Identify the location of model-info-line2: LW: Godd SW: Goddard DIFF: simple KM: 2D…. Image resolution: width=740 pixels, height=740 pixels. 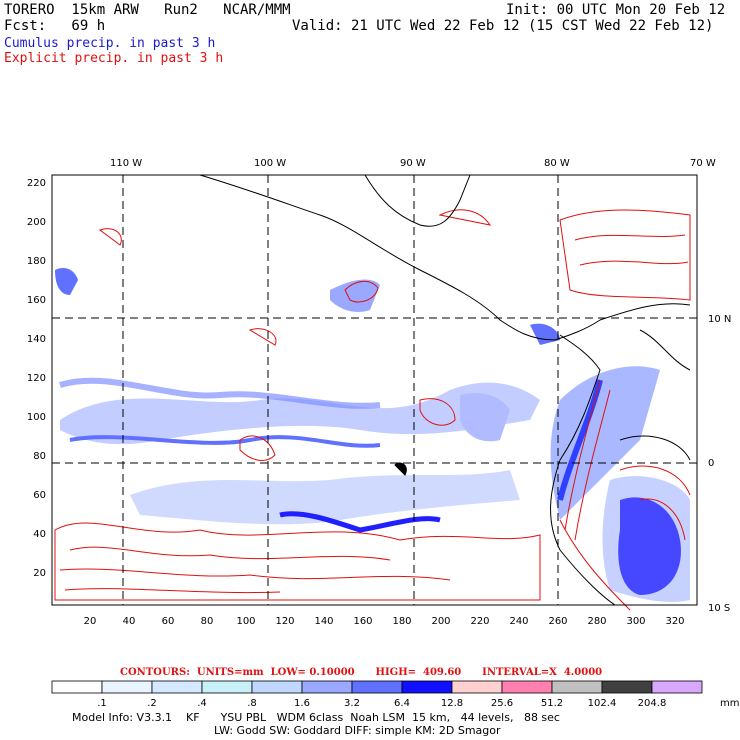
(357, 730).